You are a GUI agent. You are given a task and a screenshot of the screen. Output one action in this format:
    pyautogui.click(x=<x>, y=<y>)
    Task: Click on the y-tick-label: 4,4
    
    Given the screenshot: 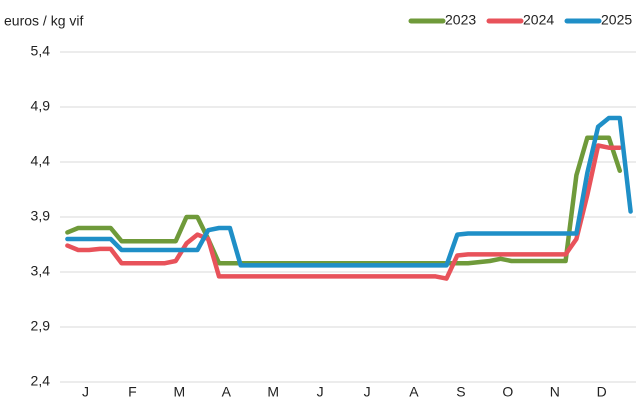 What is the action you would take?
    pyautogui.click(x=41, y=161)
    